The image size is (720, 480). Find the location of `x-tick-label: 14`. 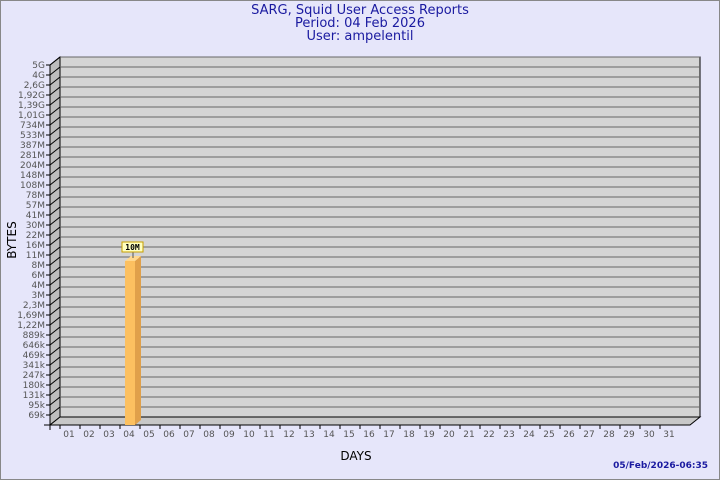

x-tick-label: 14 is located at coordinates (329, 435).